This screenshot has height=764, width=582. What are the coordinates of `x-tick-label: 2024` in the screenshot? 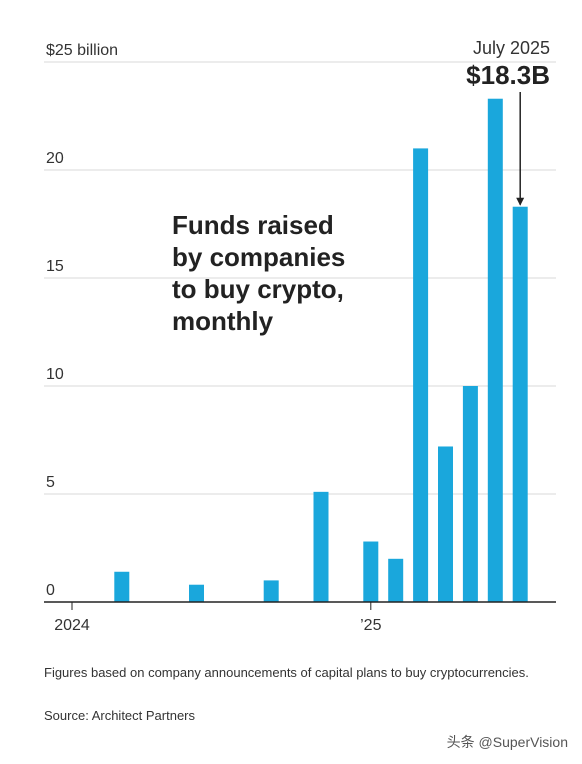 It's located at (72, 625).